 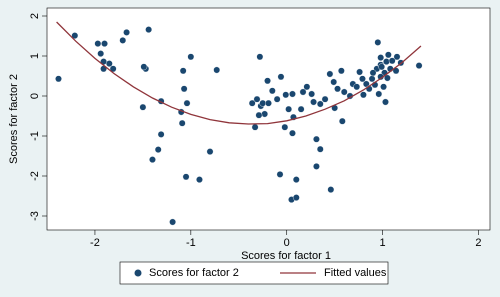 What do you see at coordinates (35, 216) in the screenshot?
I see `y-tick-label: -3` at bounding box center [35, 216].